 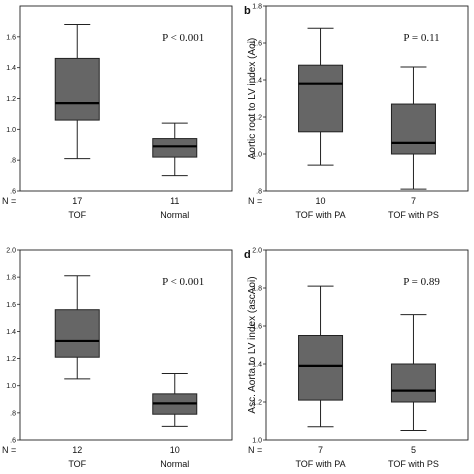 I want to click on y-axis-label: Aortic root to LV index (Aoi), so click(x=252, y=99).